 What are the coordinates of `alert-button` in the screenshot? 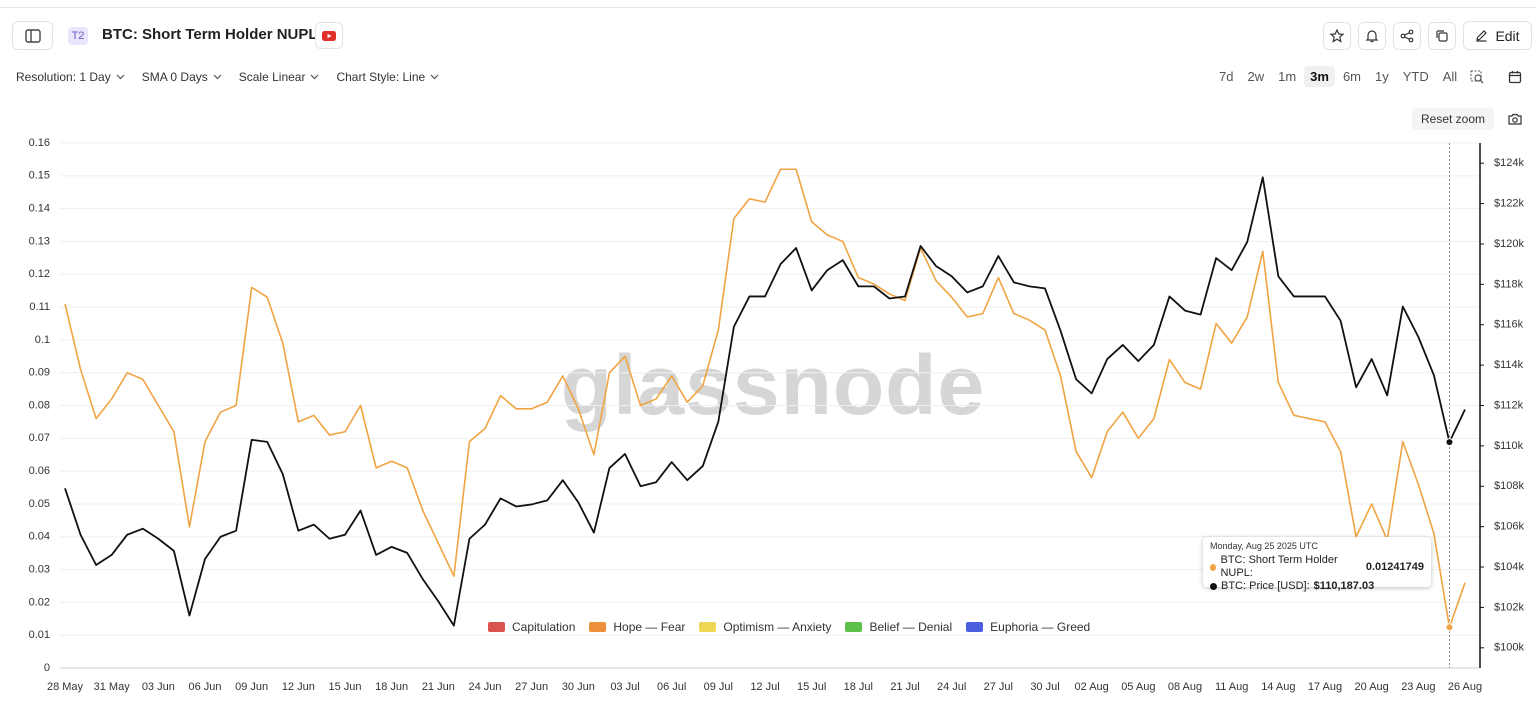 It's located at (1372, 36).